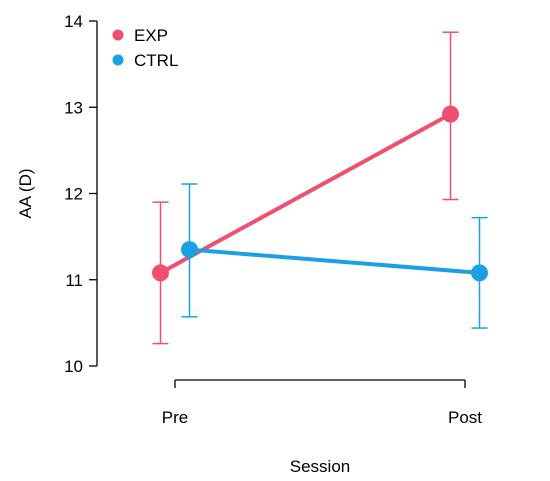 The height and width of the screenshot is (481, 550). I want to click on legend-marker-ctrl, so click(118, 60).